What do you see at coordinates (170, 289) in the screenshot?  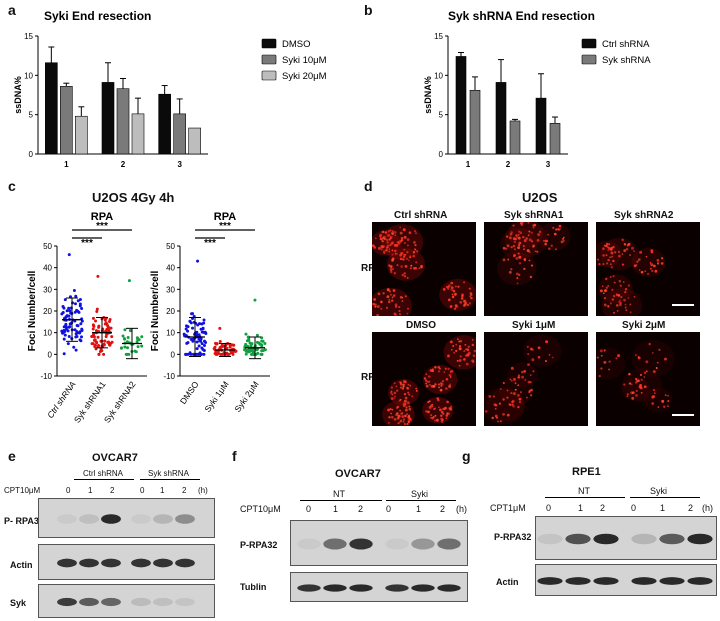 I see `y-tick-label: 30` at bounding box center [170, 289].